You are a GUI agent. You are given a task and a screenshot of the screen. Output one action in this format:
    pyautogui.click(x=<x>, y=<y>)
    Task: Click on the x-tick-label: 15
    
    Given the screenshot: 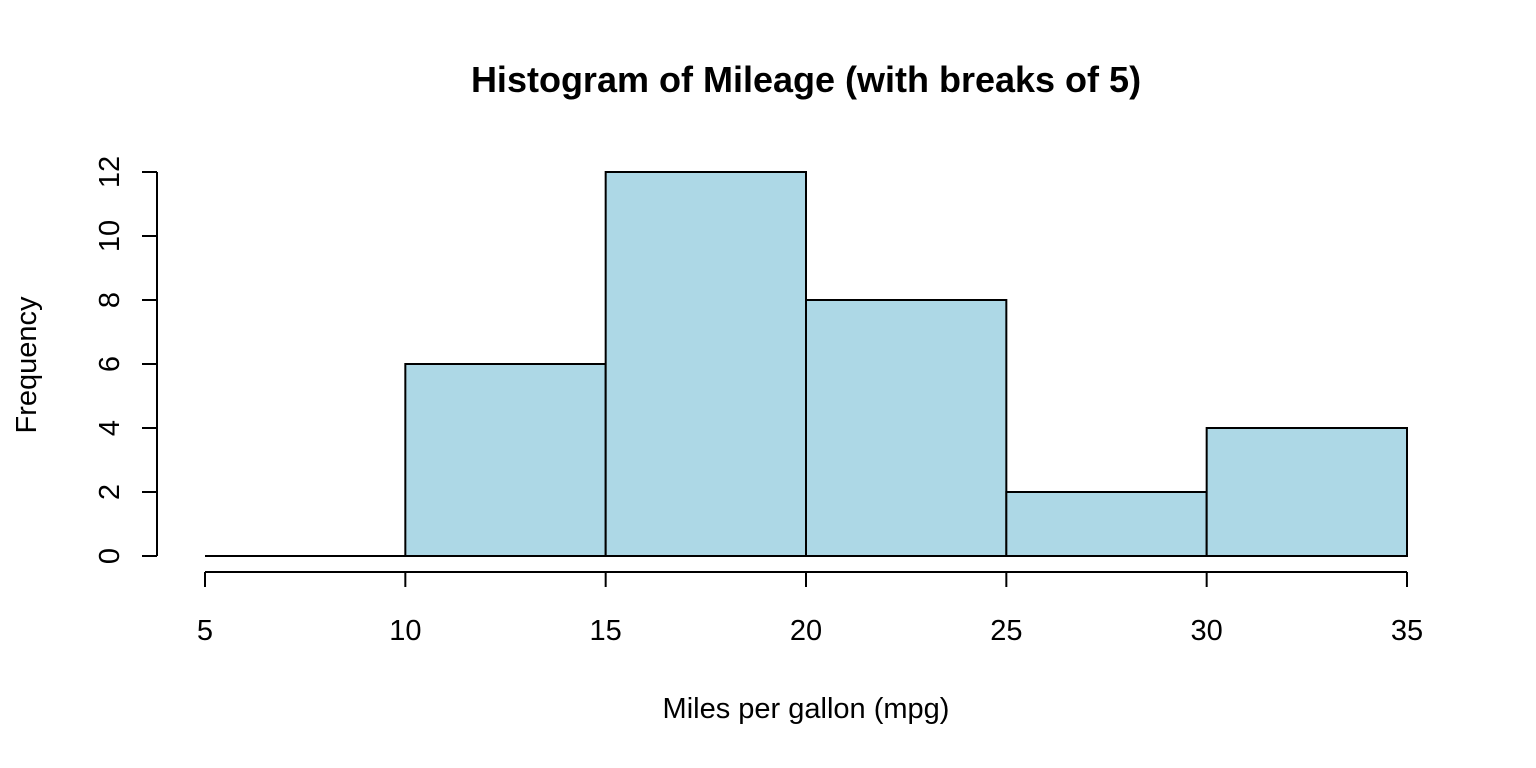 What is the action you would take?
    pyautogui.click(x=606, y=631)
    